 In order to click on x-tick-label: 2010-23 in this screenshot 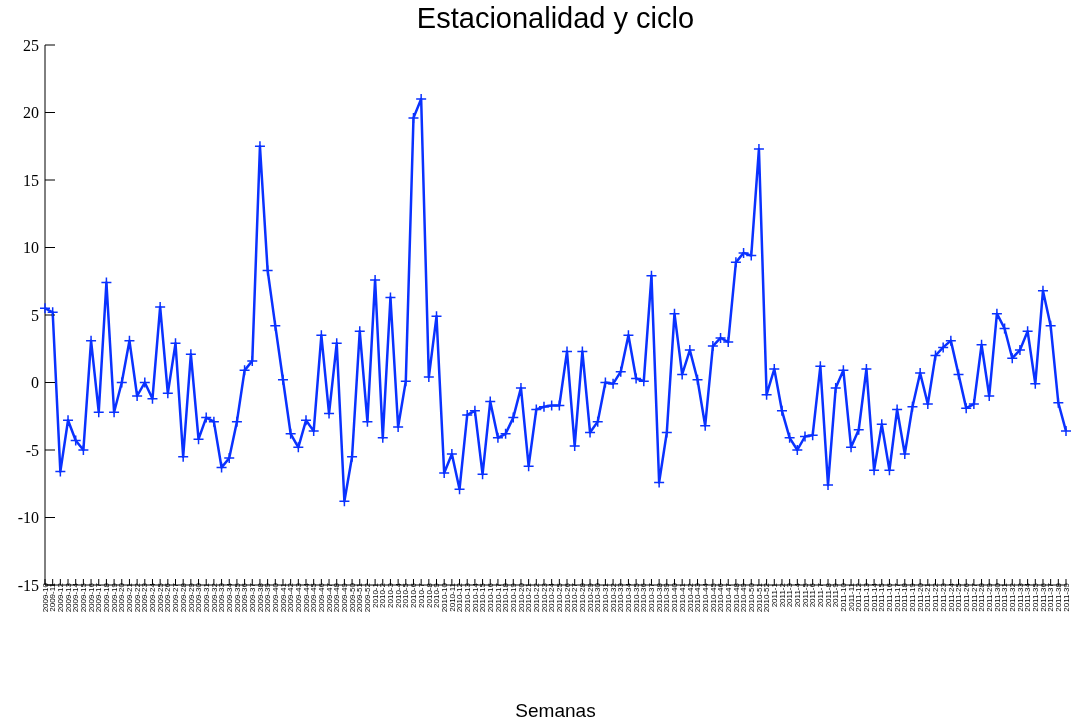, I will do `click(544, 597)`.